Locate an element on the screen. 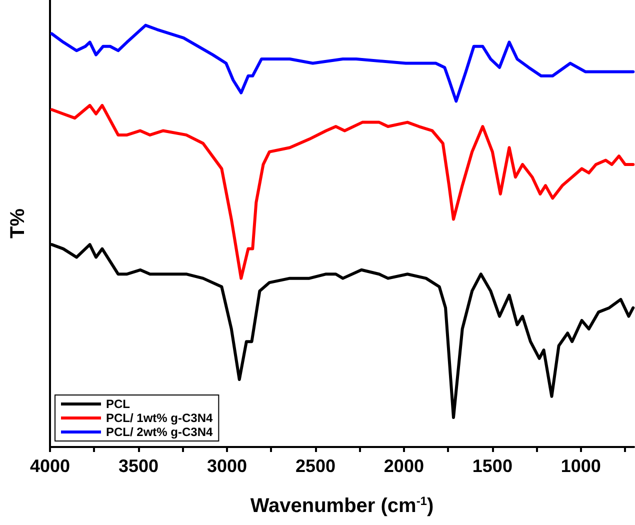  x-tick-label: 1000 is located at coordinates (580, 466).